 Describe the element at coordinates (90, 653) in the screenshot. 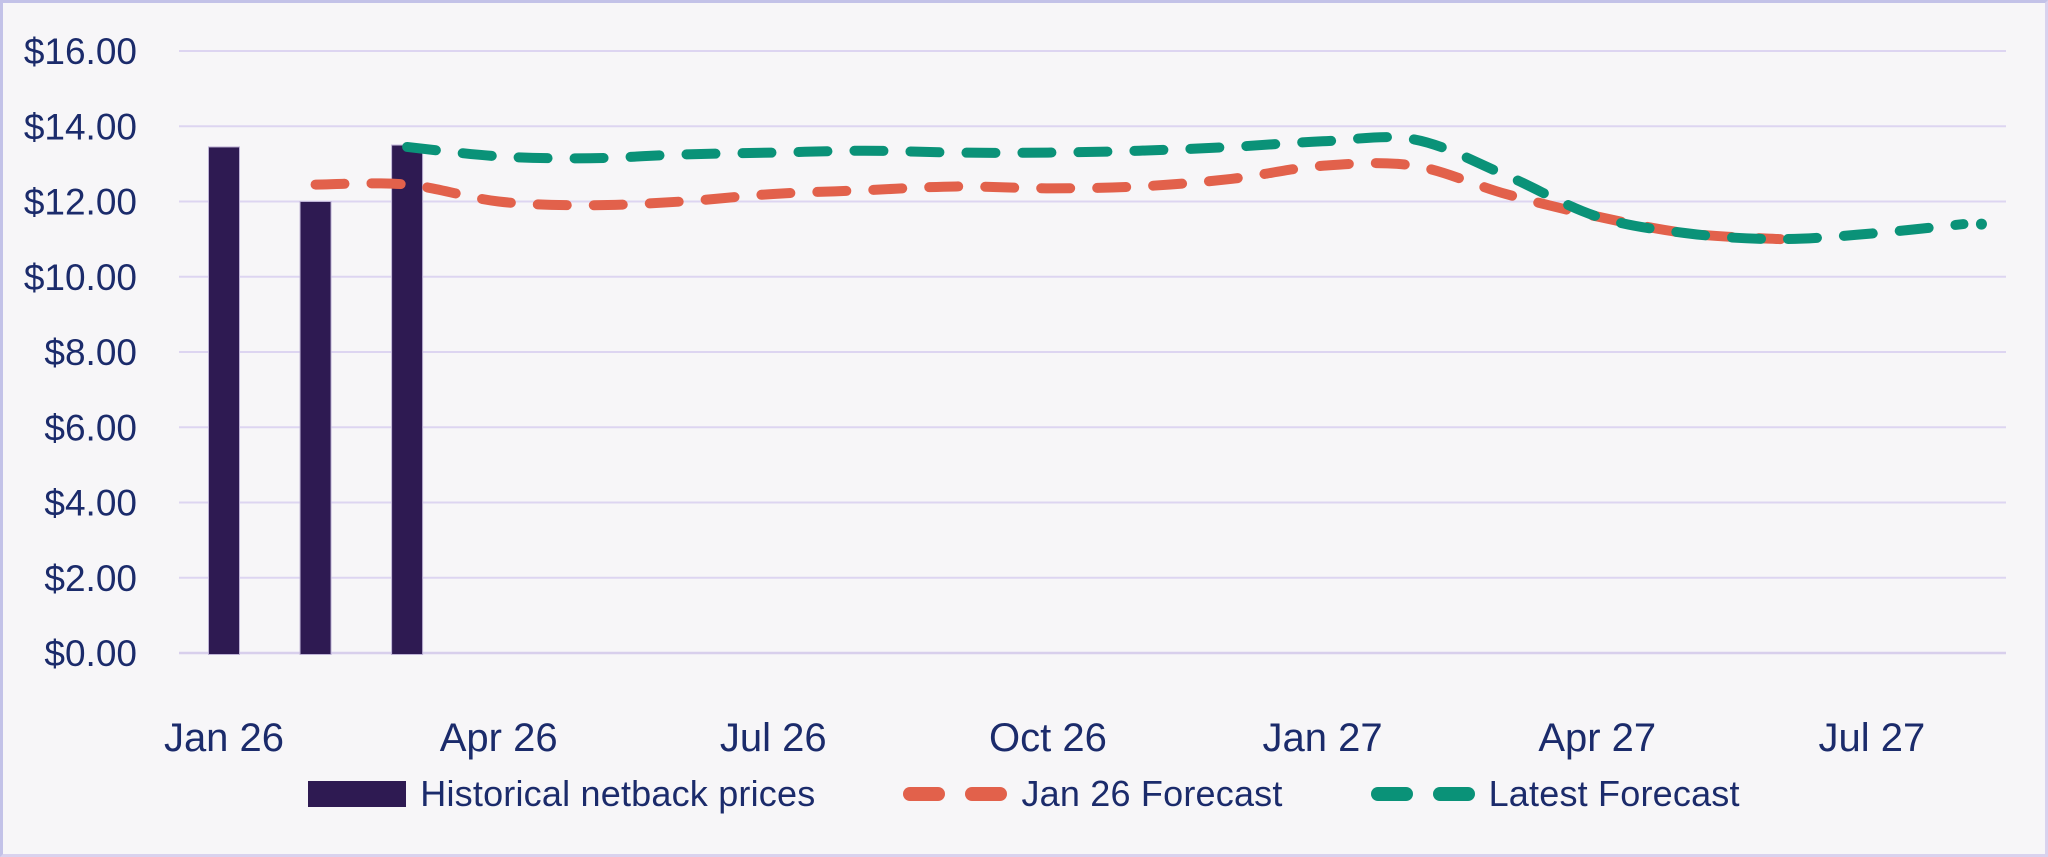

I see `y-axis-tick-label: $0.00` at that location.